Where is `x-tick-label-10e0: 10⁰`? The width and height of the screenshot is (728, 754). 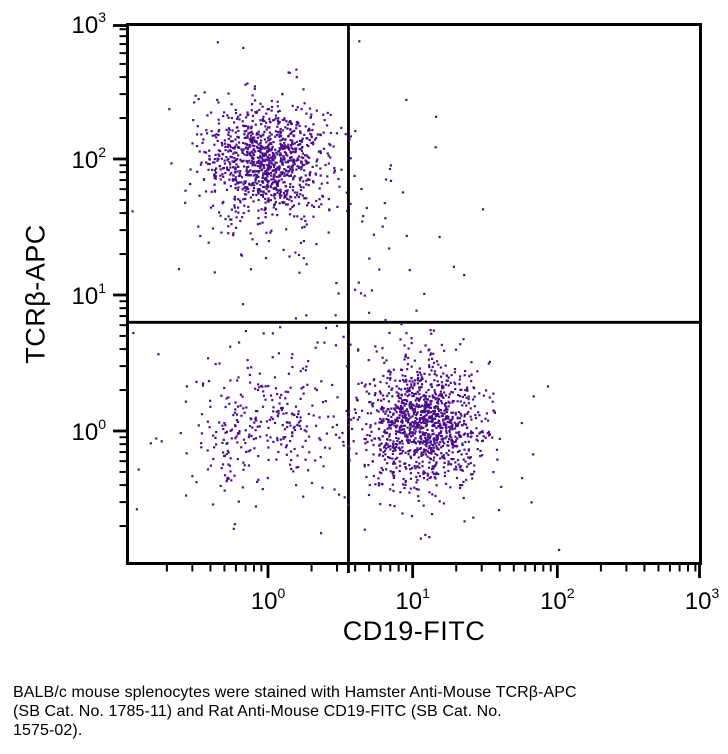 x-tick-label-10e0: 10⁰ is located at coordinates (268, 600).